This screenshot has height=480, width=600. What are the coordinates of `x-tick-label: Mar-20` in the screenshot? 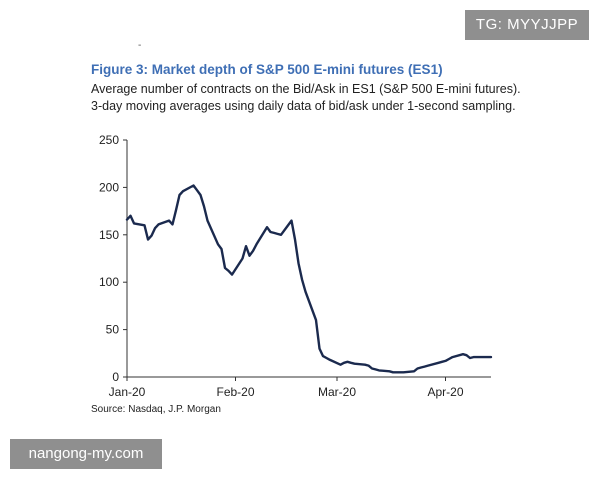 It's located at (337, 392).